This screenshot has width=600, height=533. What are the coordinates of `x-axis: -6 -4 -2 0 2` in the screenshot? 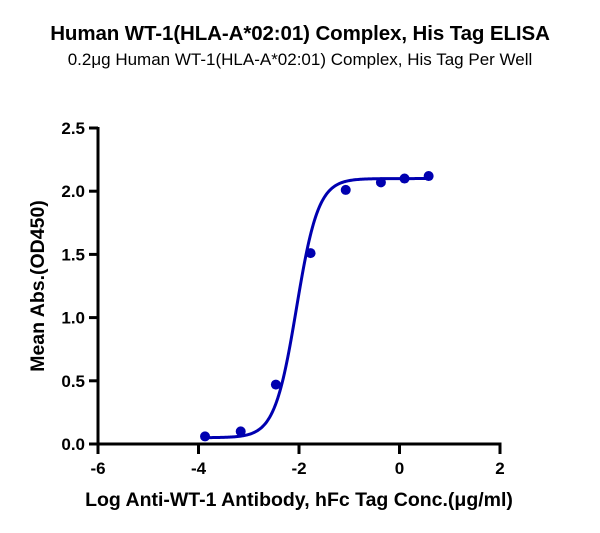 It's located at (297, 460).